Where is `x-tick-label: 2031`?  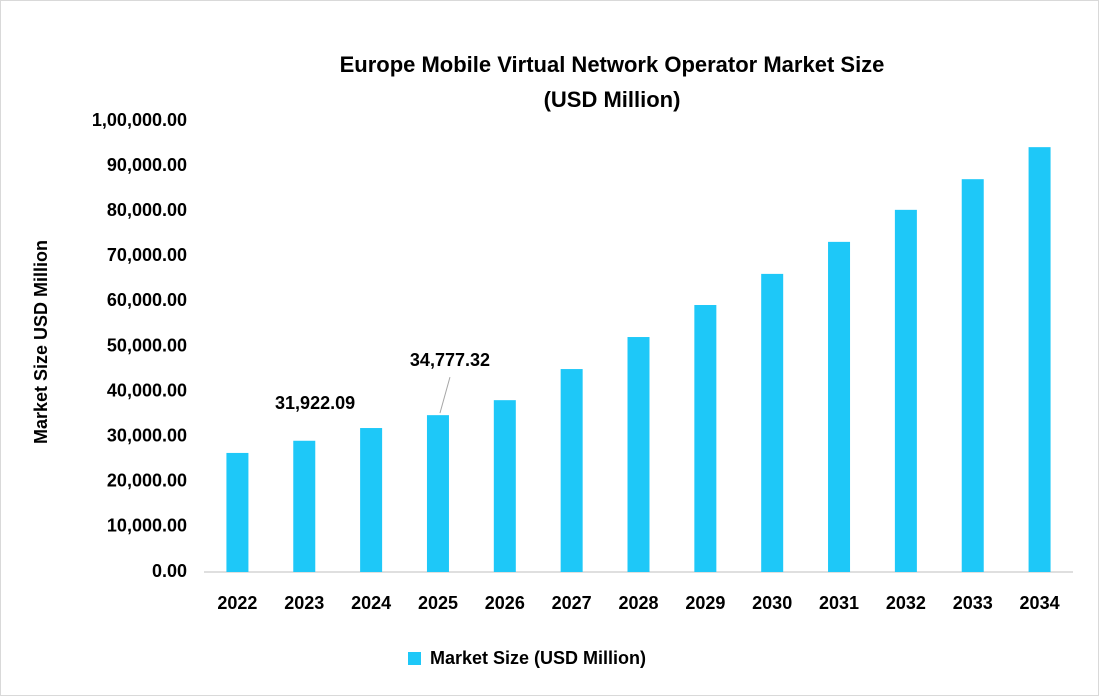 x-tick-label: 2031 is located at coordinates (839, 603).